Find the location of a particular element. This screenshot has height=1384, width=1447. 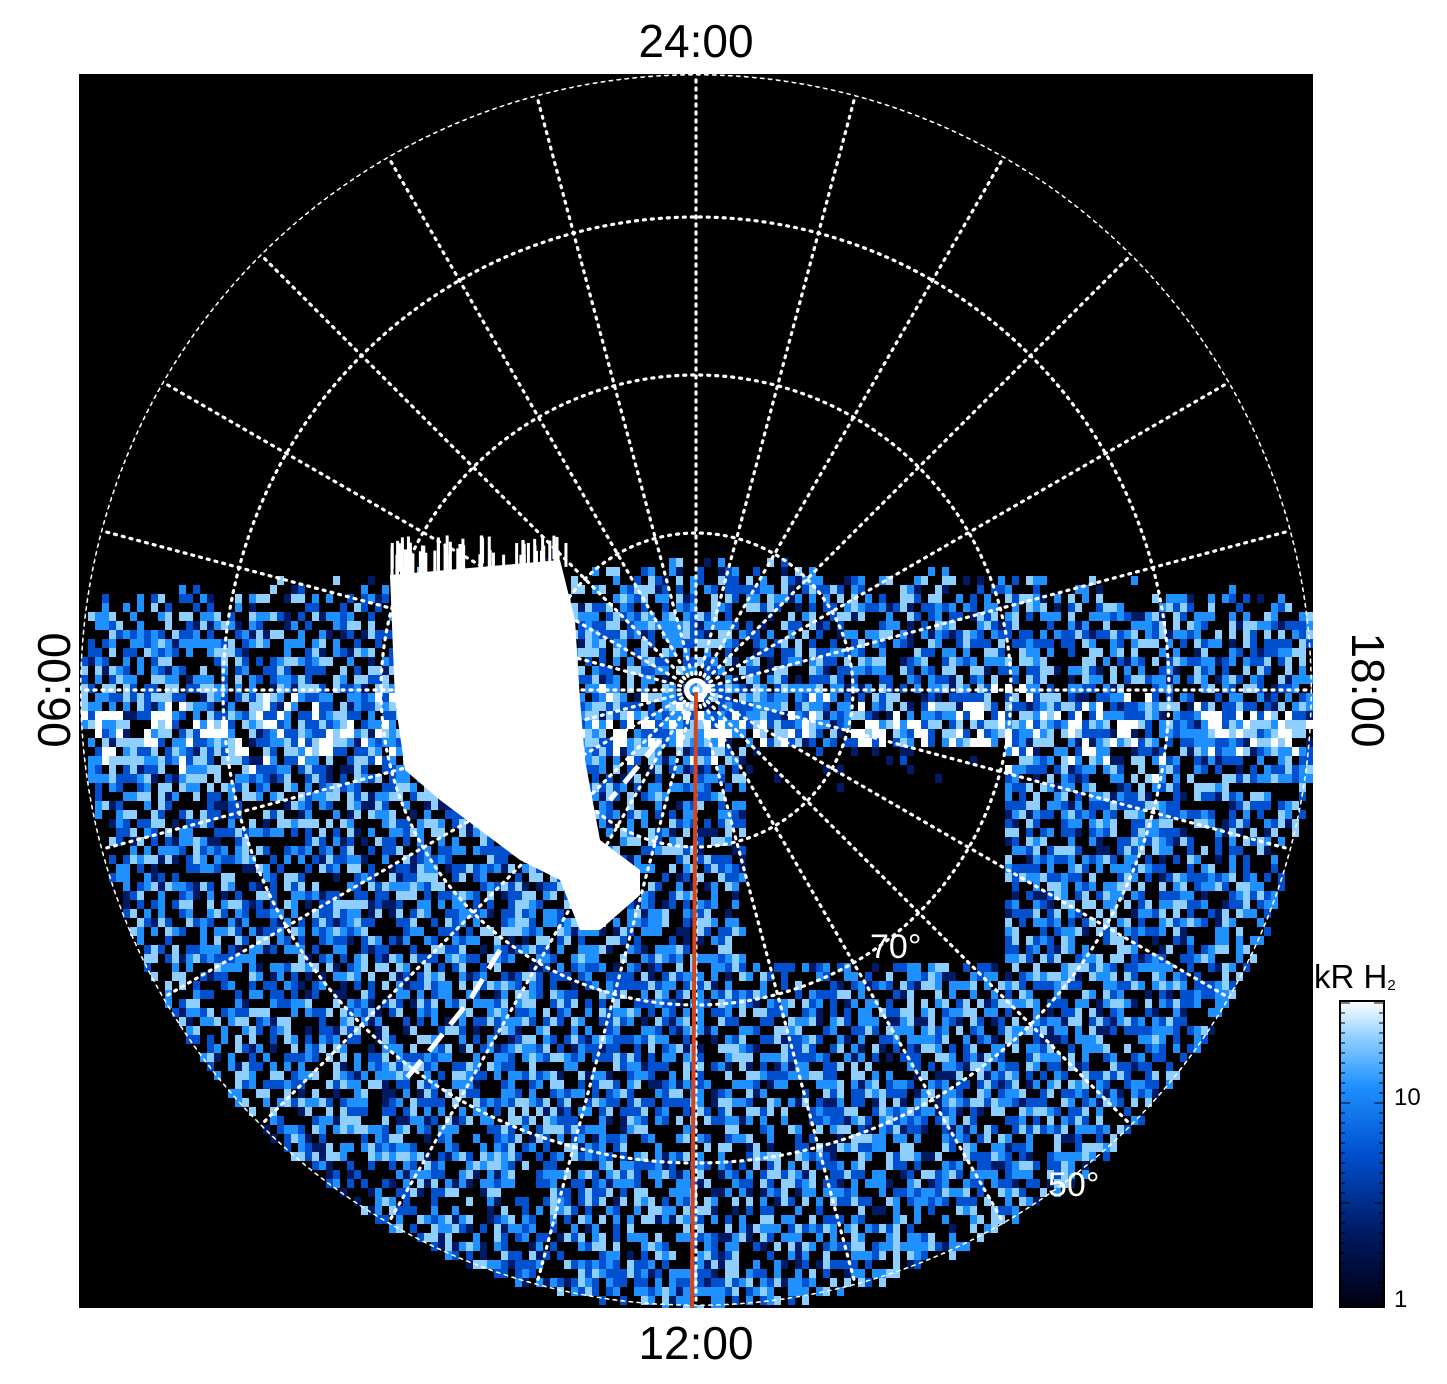

bright-emission-patch is located at coordinates (515, 732).